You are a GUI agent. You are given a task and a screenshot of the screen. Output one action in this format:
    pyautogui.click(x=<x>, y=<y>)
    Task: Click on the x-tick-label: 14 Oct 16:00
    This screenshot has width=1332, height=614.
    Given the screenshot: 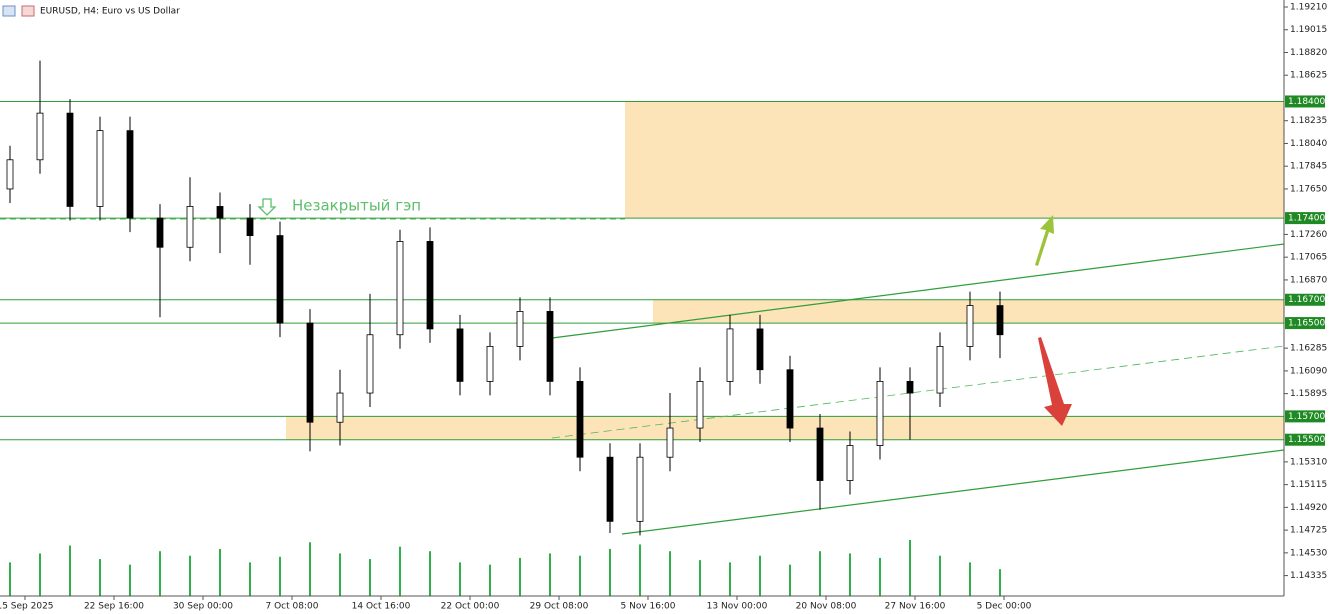 What is the action you would take?
    pyautogui.click(x=381, y=607)
    